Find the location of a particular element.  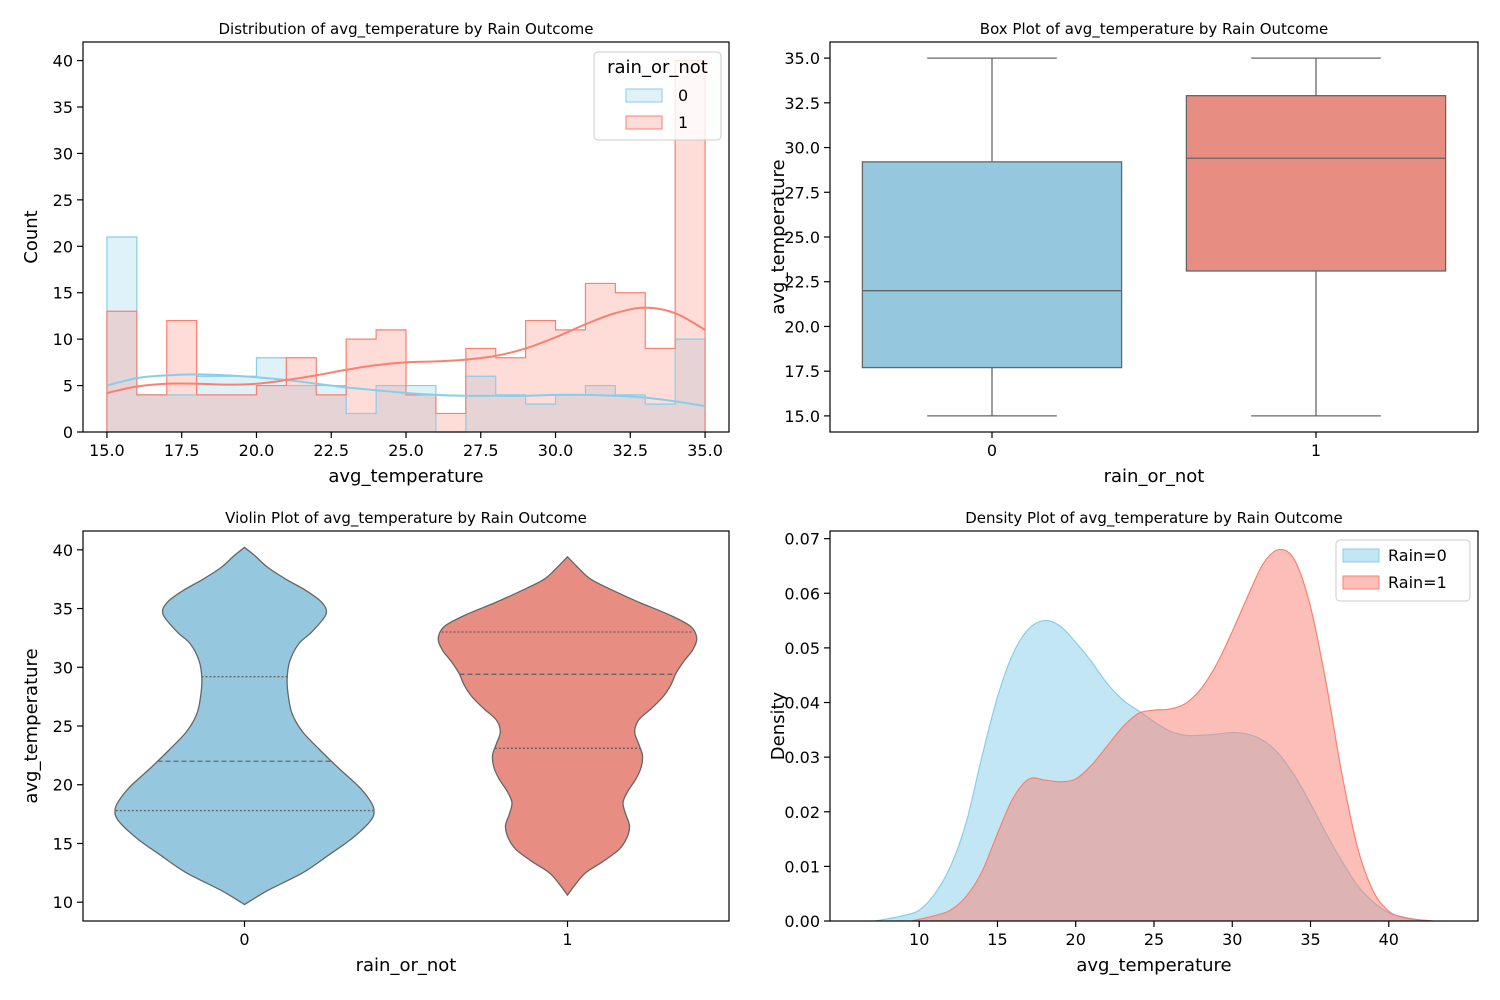

violin-ytick-label: 30 is located at coordinates (63, 667).